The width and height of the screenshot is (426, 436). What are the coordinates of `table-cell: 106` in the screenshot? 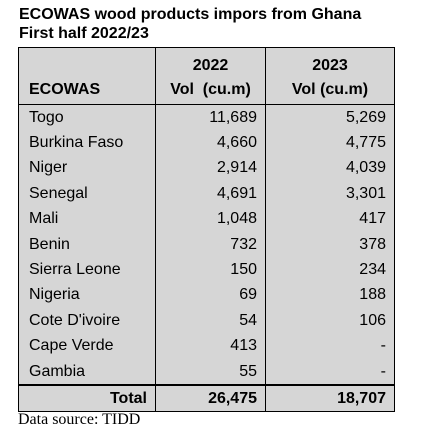 It's located at (330, 321).